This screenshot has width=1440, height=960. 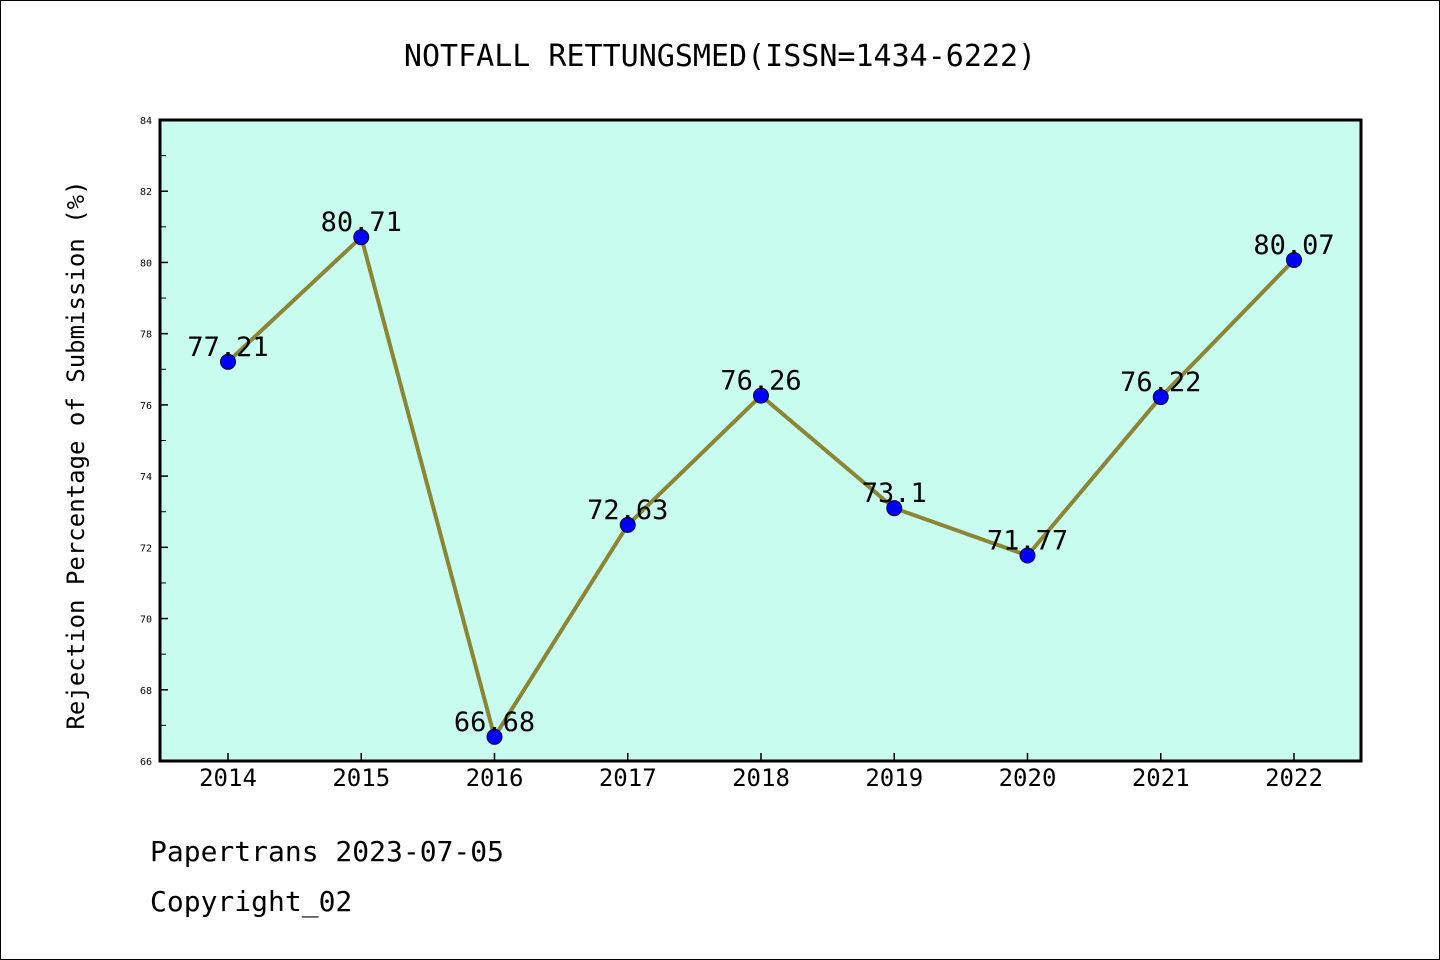 What do you see at coordinates (761, 778) in the screenshot?
I see `x-tick-label: 2018` at bounding box center [761, 778].